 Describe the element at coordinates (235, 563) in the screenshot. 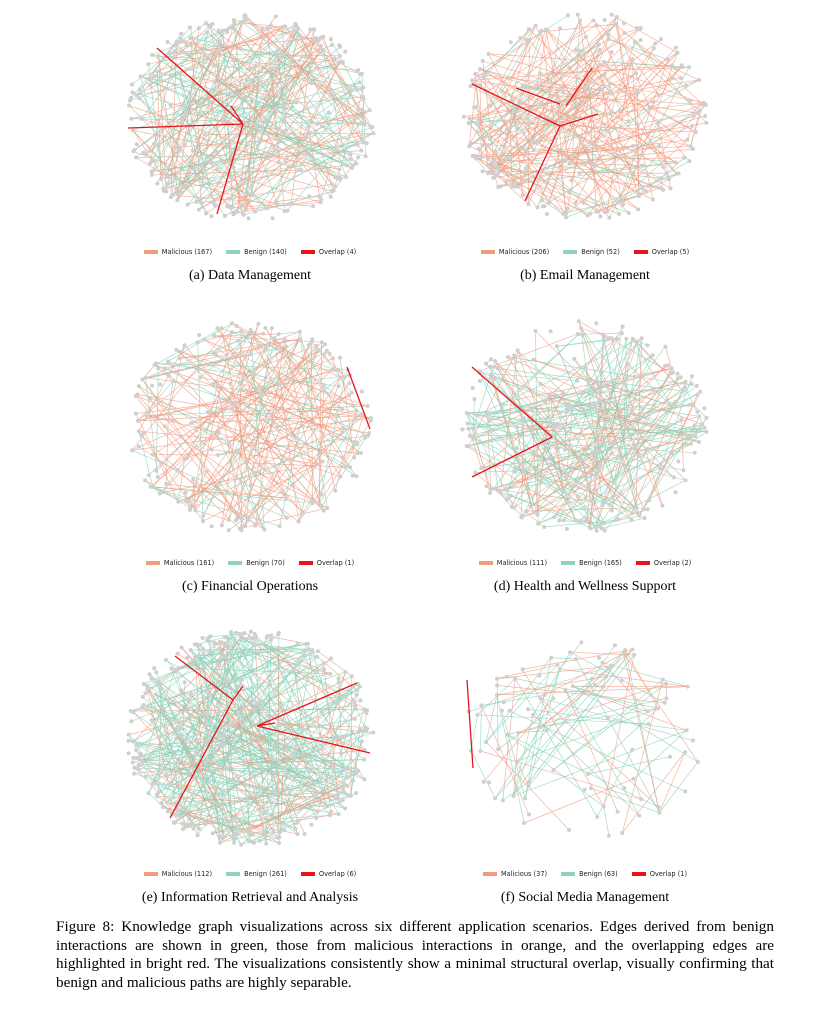

I see `benign-swatch` at that location.